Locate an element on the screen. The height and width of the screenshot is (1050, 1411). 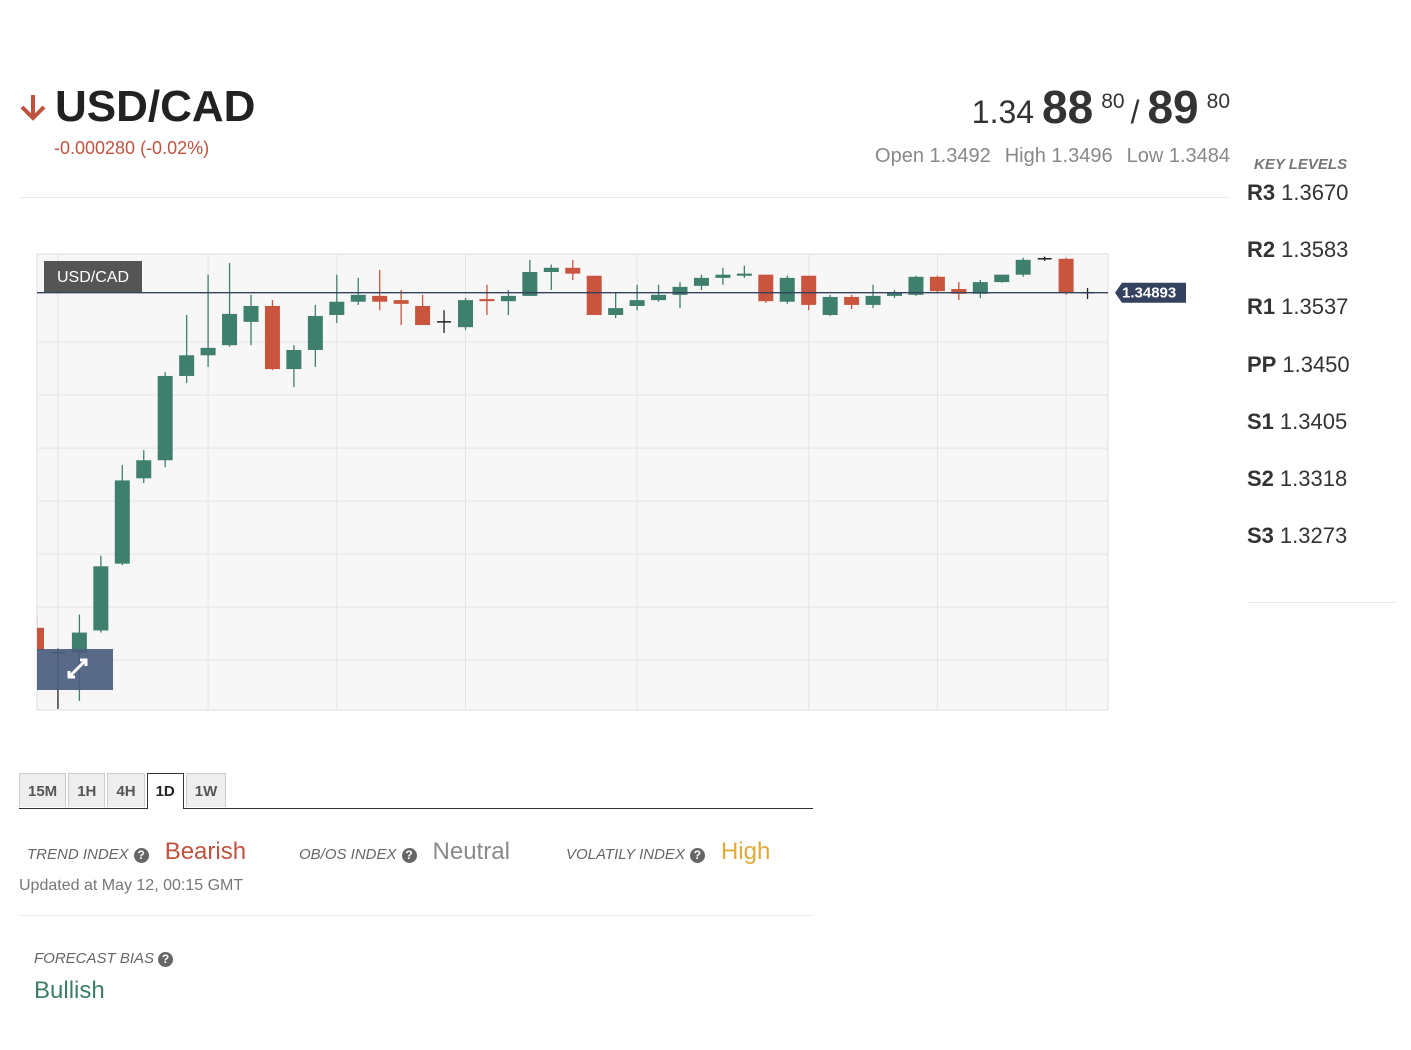
level-name: S2 is located at coordinates (1260, 478).